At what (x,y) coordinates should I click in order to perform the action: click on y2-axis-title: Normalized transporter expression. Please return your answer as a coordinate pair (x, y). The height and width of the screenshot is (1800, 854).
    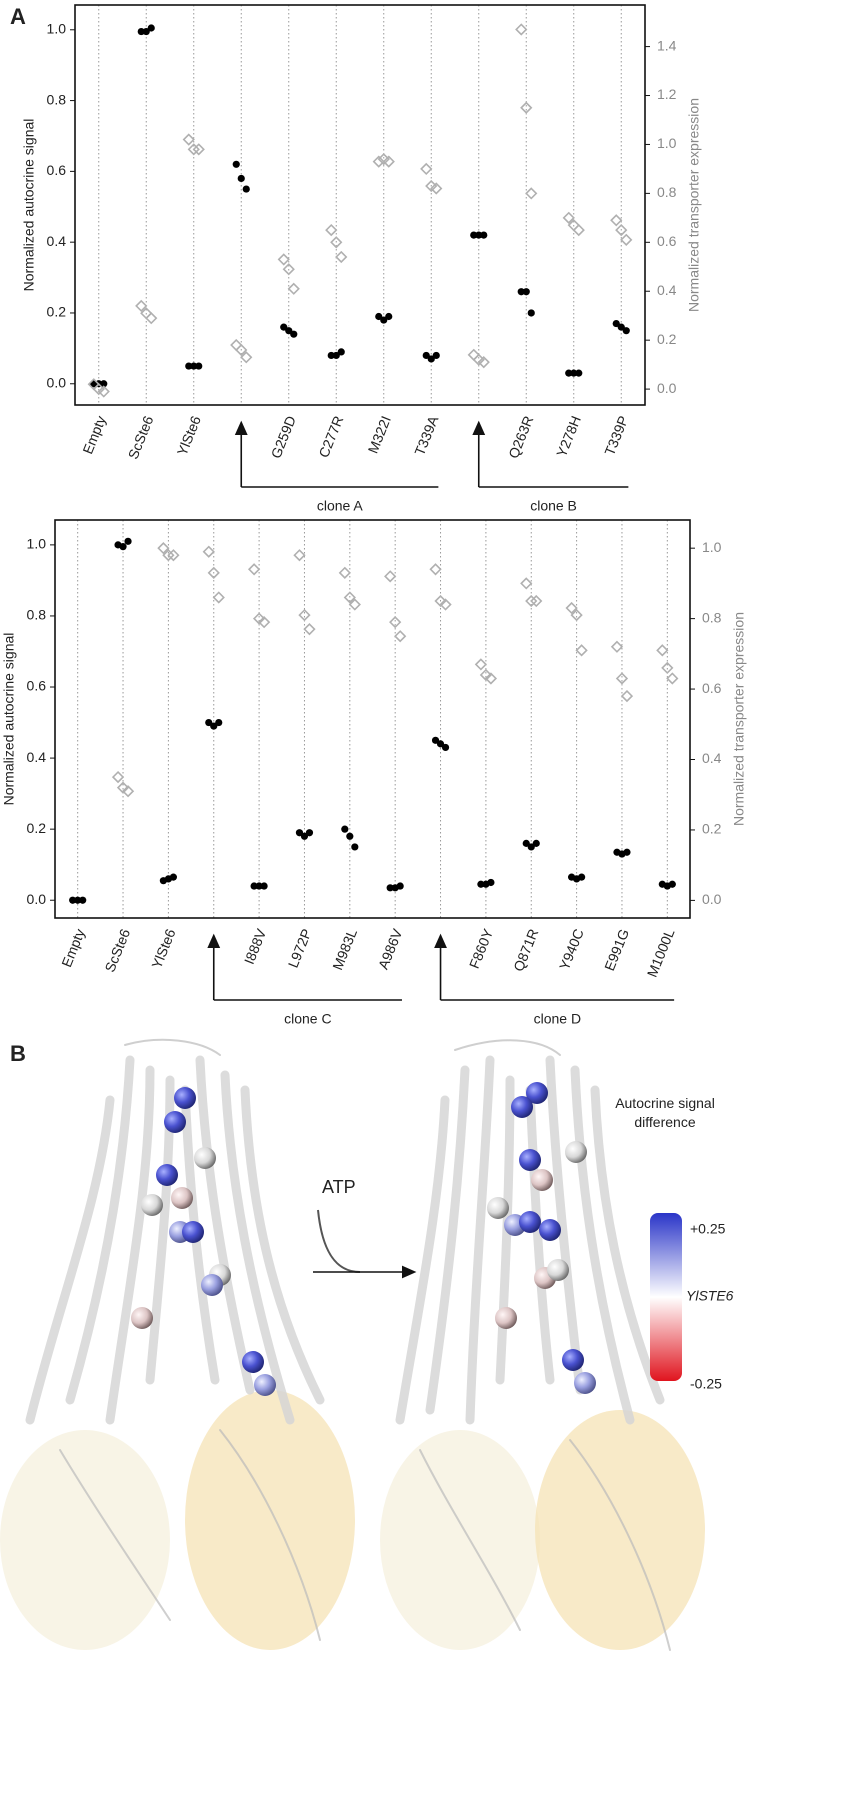
    Looking at the image, I should click on (739, 719).